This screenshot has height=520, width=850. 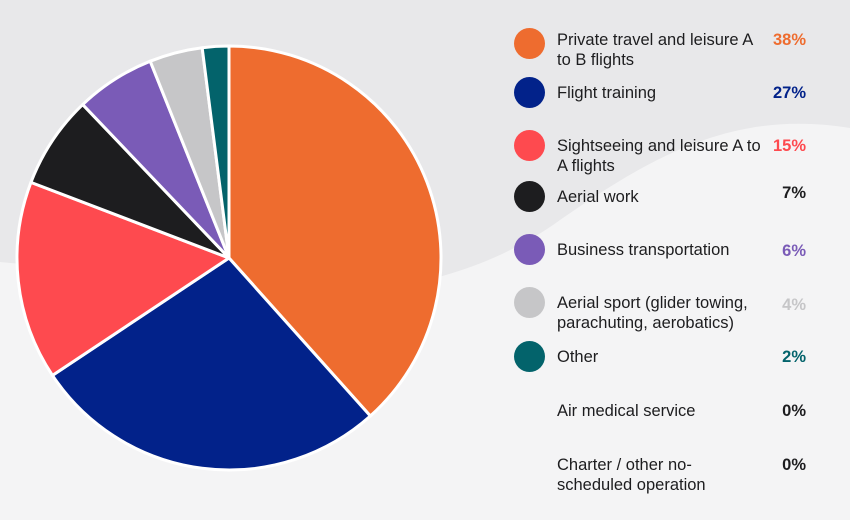 What do you see at coordinates (631, 475) in the screenshot?
I see `legend-label: Charter / other no-scheduled operation` at bounding box center [631, 475].